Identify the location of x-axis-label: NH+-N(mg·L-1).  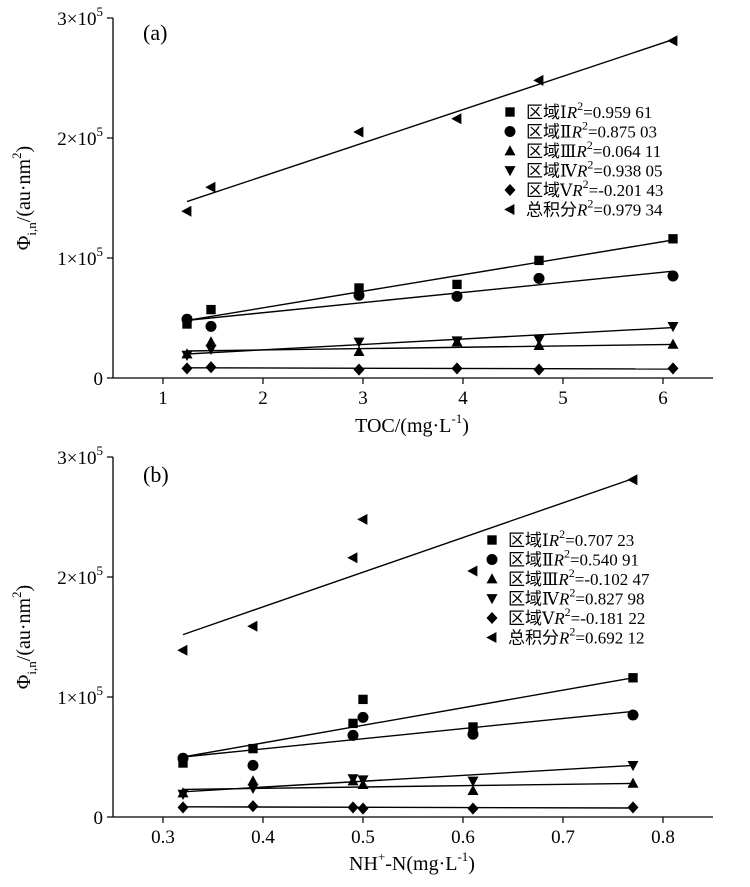
(412, 862).